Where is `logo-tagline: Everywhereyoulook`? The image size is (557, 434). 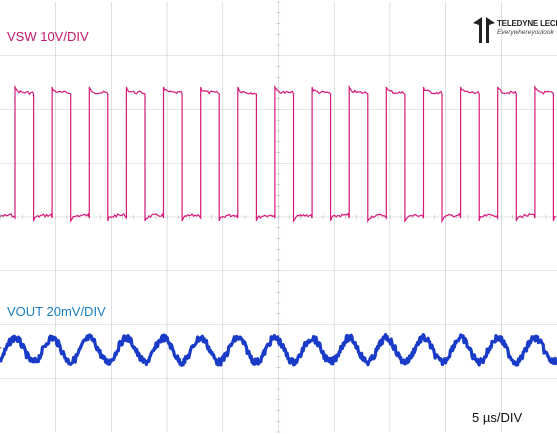 logo-tagline: Everywhereyoulook is located at coordinates (525, 32).